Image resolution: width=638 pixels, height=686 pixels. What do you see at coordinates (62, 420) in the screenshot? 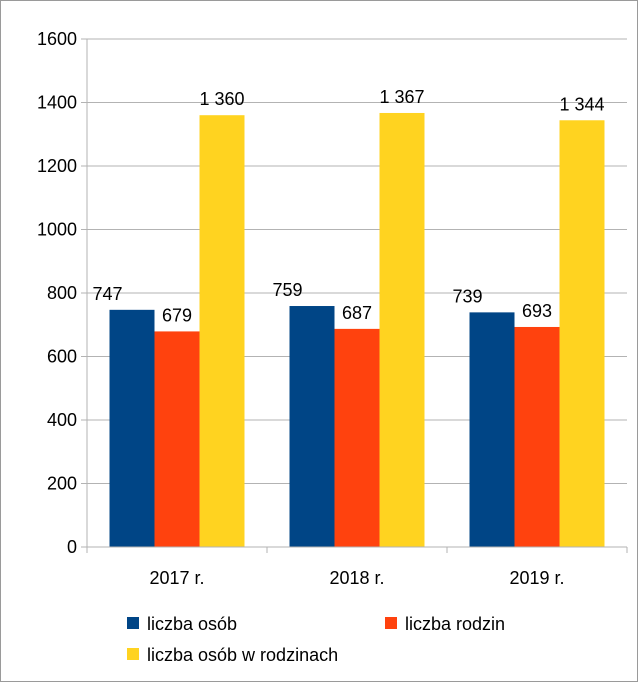
I see `y-tick-label: 400` at bounding box center [62, 420].